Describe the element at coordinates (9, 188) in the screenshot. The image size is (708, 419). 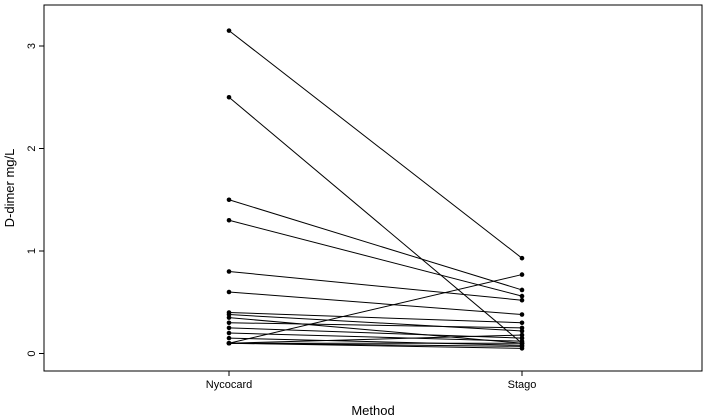
I see `y-axis-title: D-dimer mg/L` at that location.